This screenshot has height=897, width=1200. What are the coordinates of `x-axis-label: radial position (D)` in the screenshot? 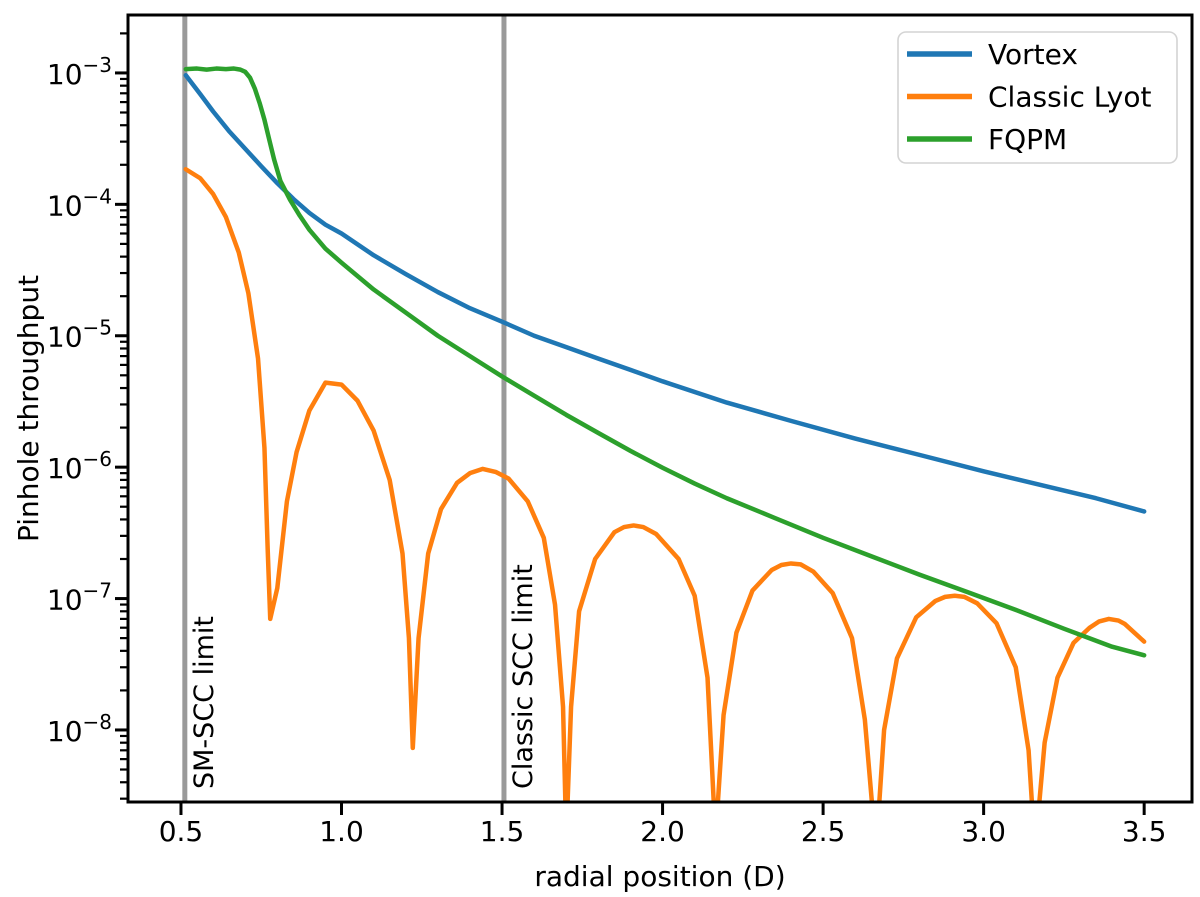 It's located at (659, 876).